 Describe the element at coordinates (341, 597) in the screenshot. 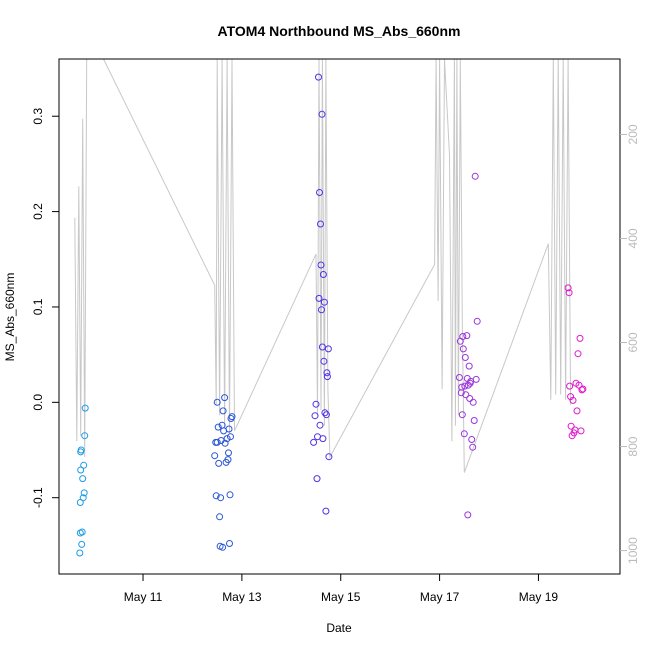

I see `x-tick-label: May 15` at that location.